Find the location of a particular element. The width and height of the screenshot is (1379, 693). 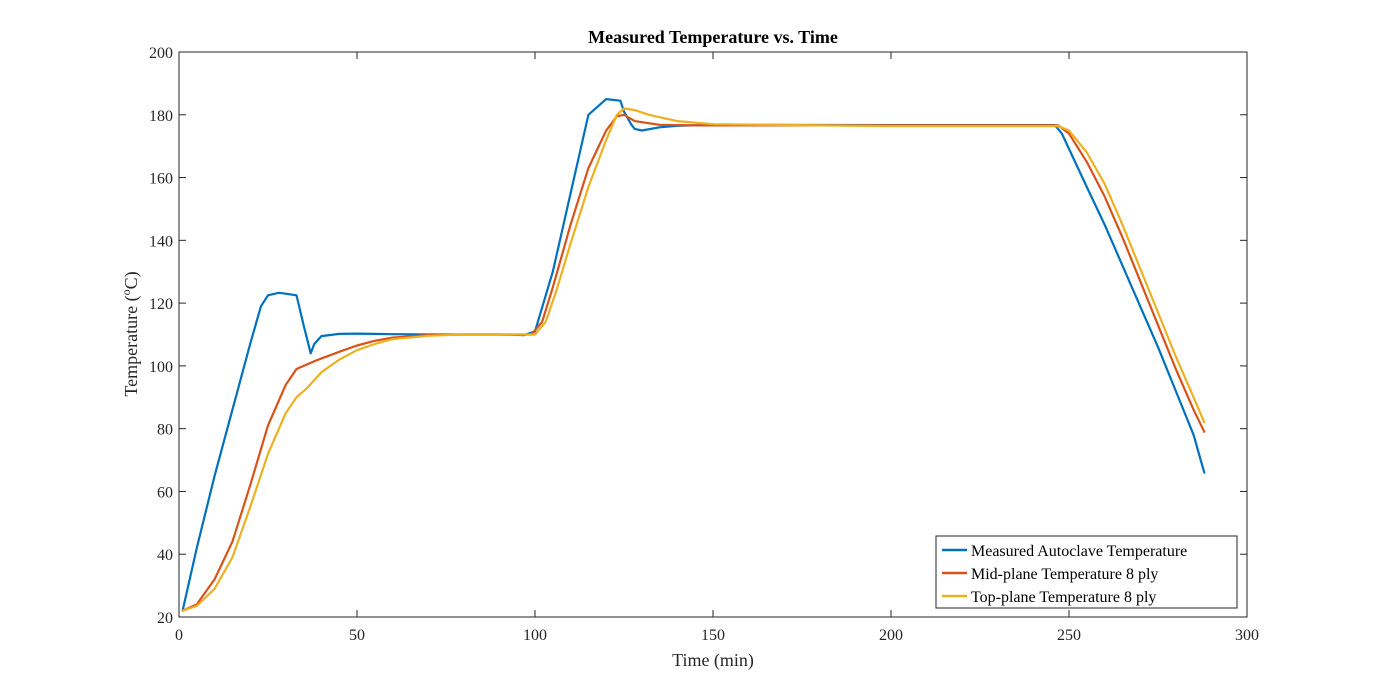

legend-label-2: Top-plane Temperature 8 ply is located at coordinates (1063, 597).